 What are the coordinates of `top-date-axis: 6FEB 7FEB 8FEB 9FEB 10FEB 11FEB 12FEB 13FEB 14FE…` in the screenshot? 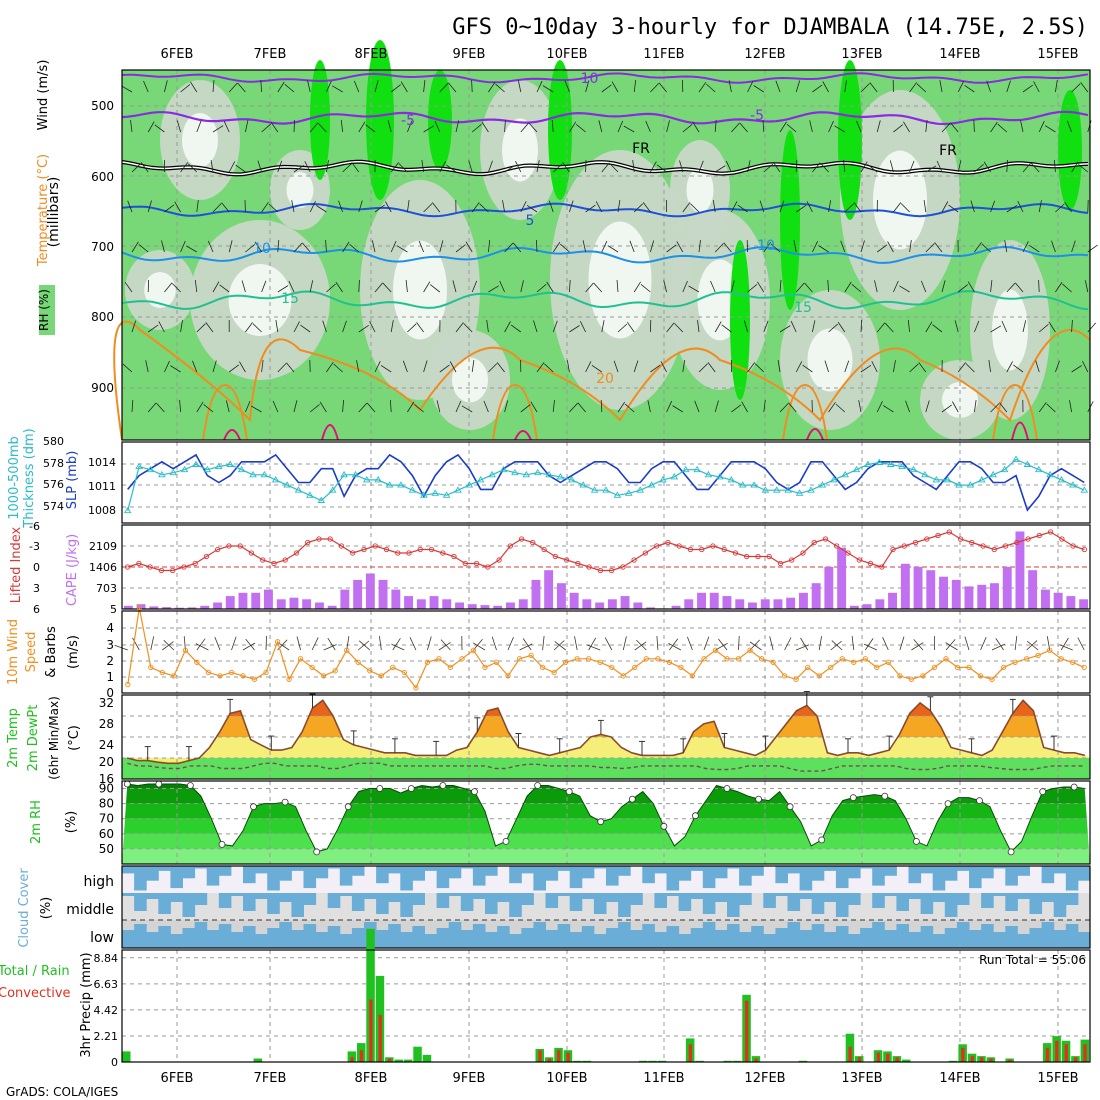 It's located at (620, 54).